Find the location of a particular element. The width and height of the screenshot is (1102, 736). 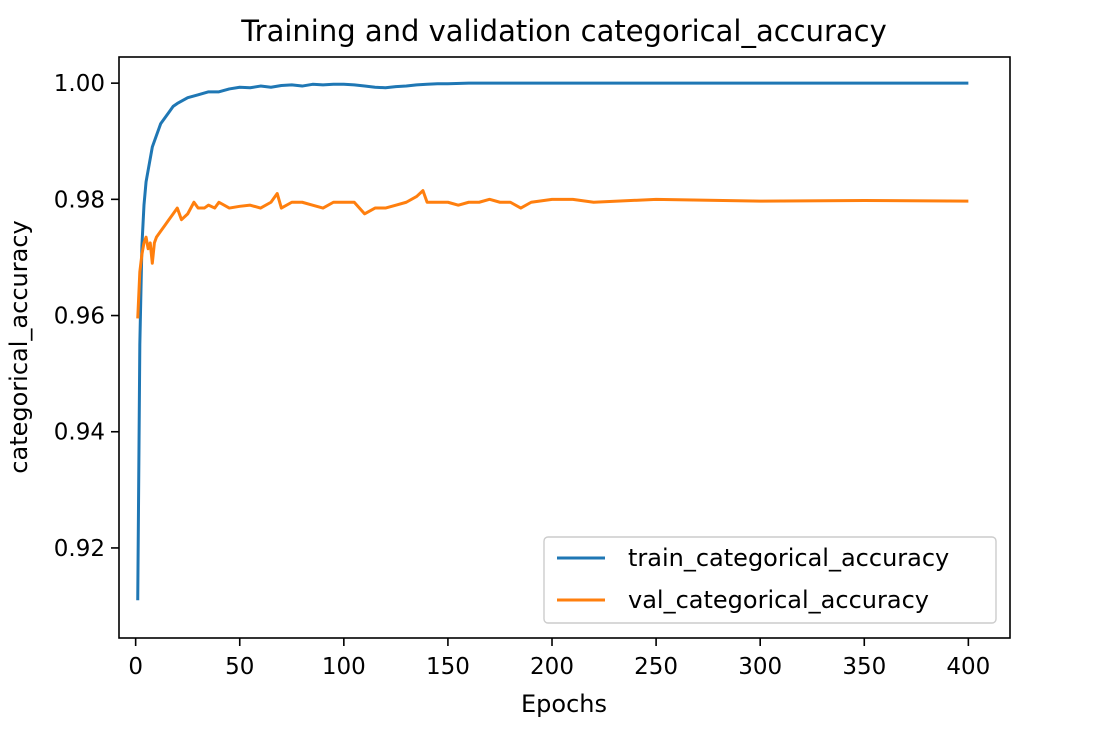

x-tick-label: 150 is located at coordinates (448, 667).